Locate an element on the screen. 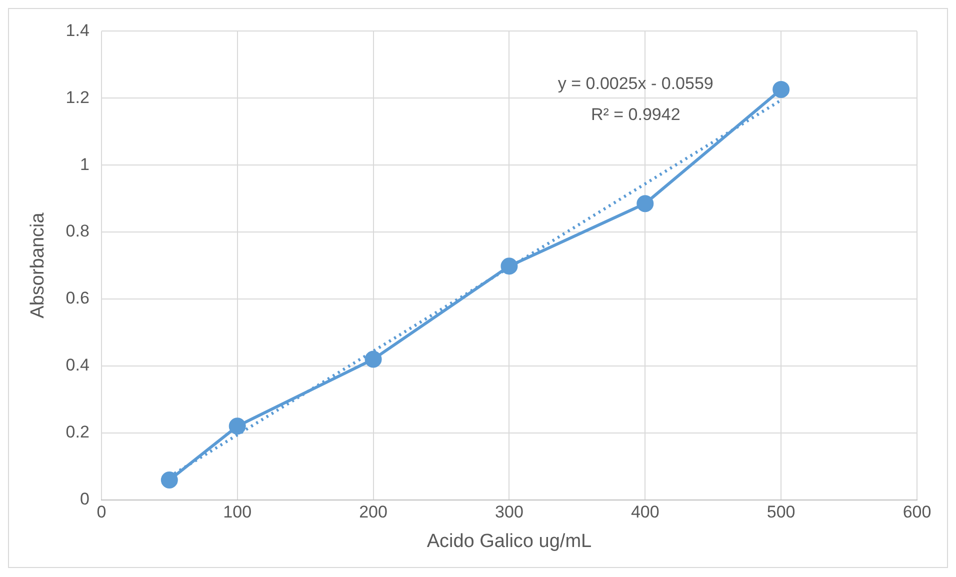 This screenshot has height=577, width=956. y-tick-label: 0.2 is located at coordinates (78, 432).